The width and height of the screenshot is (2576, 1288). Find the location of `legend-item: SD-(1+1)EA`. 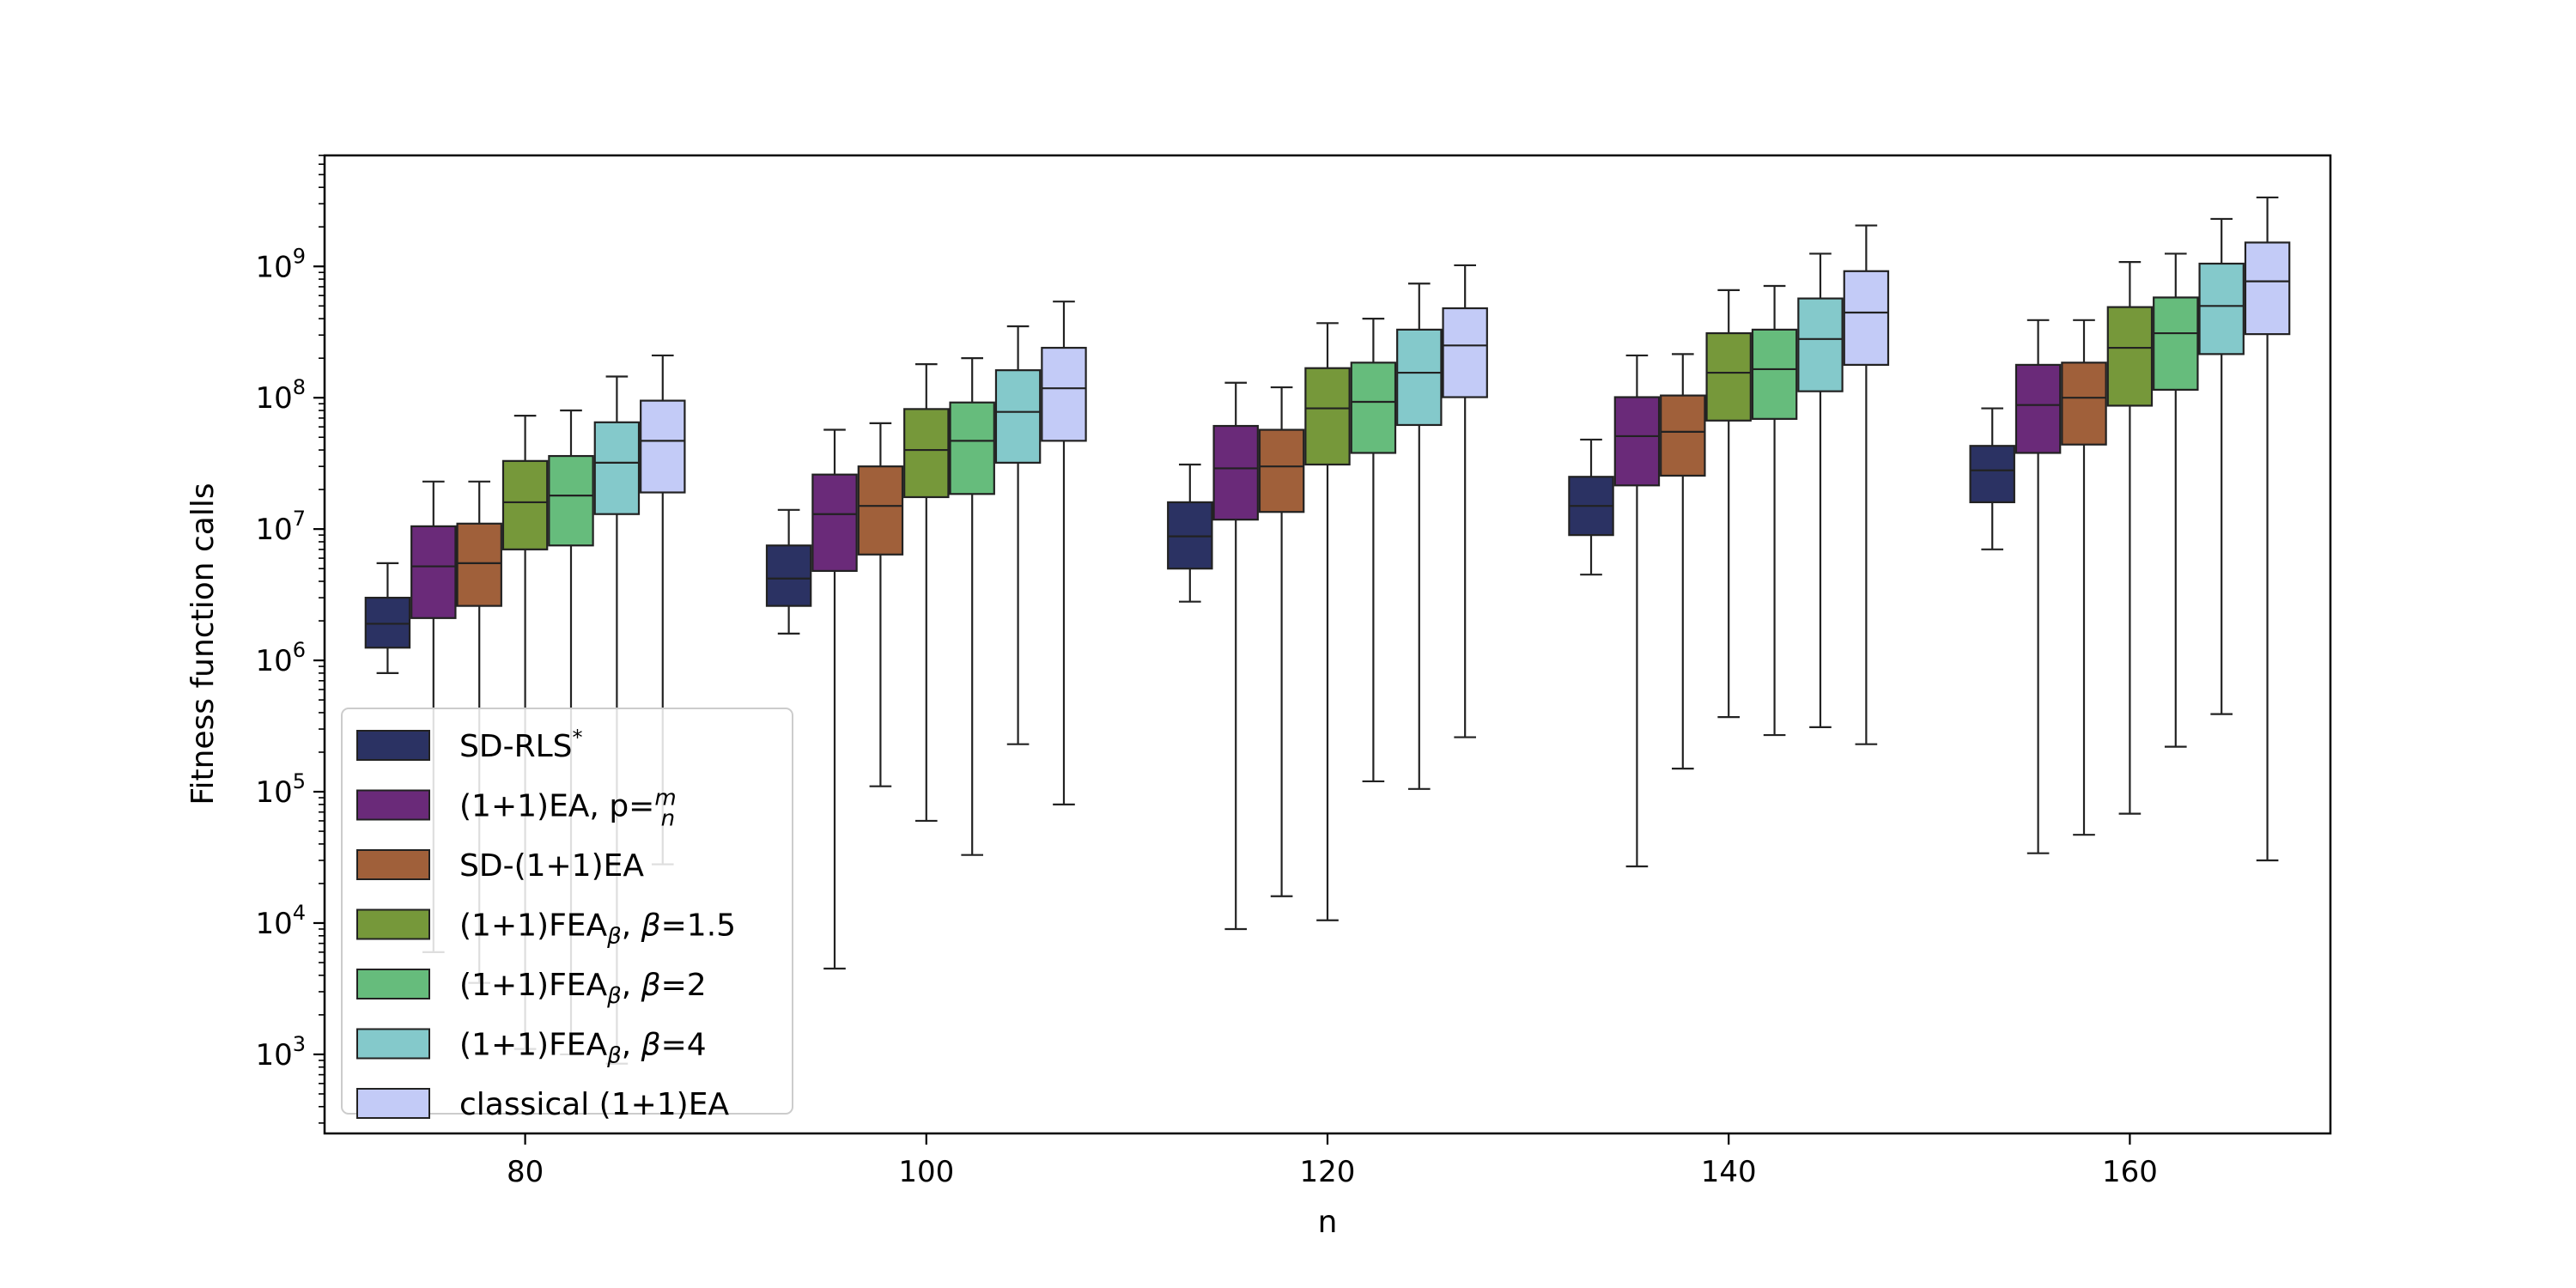

legend-item: SD-(1+1)EA is located at coordinates (500, 866).